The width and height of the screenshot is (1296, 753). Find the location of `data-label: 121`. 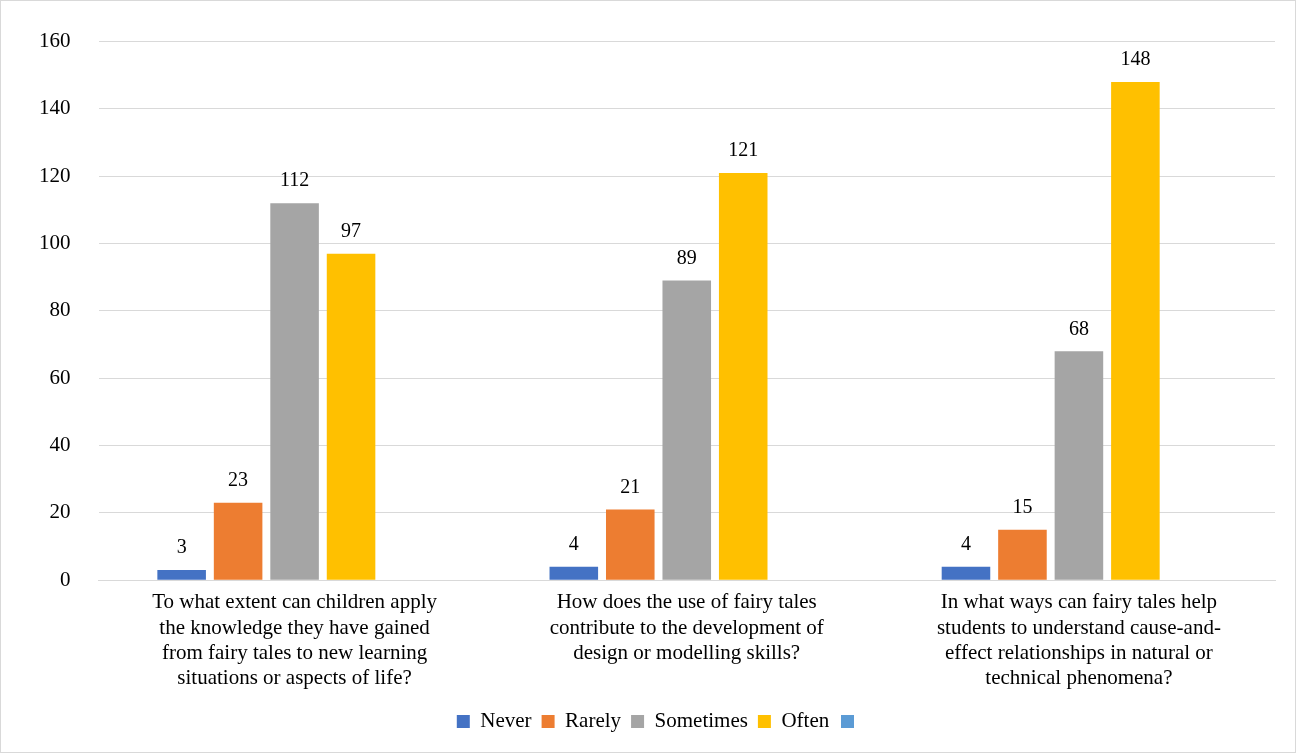

data-label: 121 is located at coordinates (743, 149).